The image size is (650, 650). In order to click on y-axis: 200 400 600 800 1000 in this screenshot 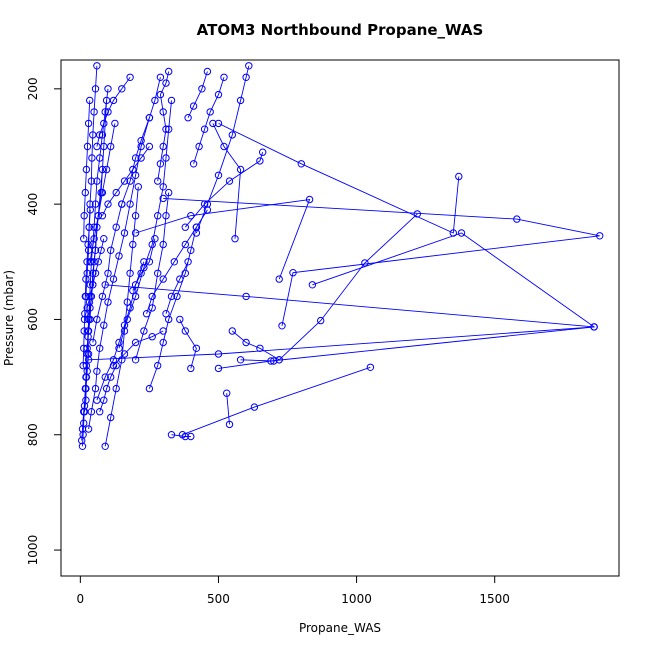, I will do `click(44, 321)`.